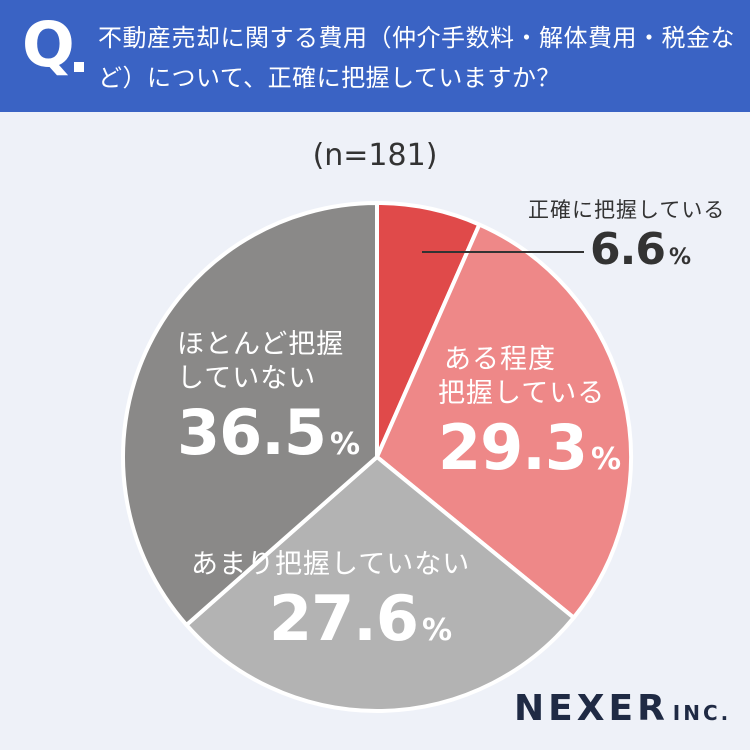 The image size is (750, 750). Describe the element at coordinates (331, 564) in the screenshot. I see `label-not-much-line1: あまり把握していない` at that location.